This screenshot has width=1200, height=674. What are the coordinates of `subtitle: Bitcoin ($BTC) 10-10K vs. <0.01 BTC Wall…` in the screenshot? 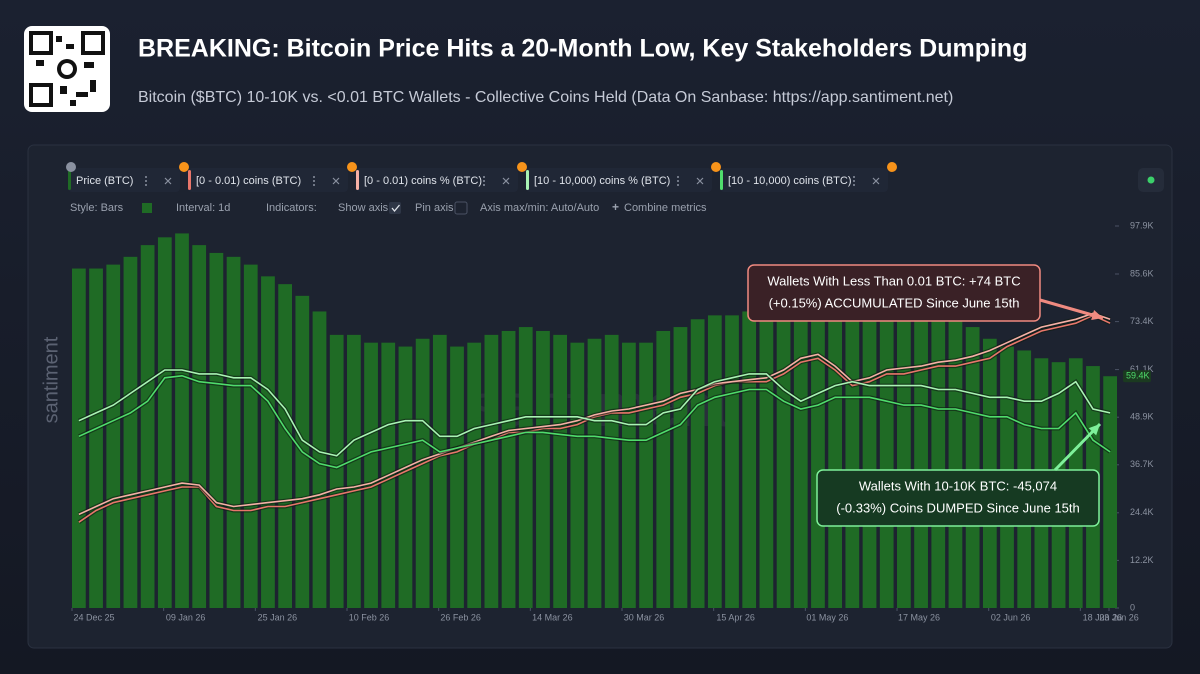 It's located at (545, 97).